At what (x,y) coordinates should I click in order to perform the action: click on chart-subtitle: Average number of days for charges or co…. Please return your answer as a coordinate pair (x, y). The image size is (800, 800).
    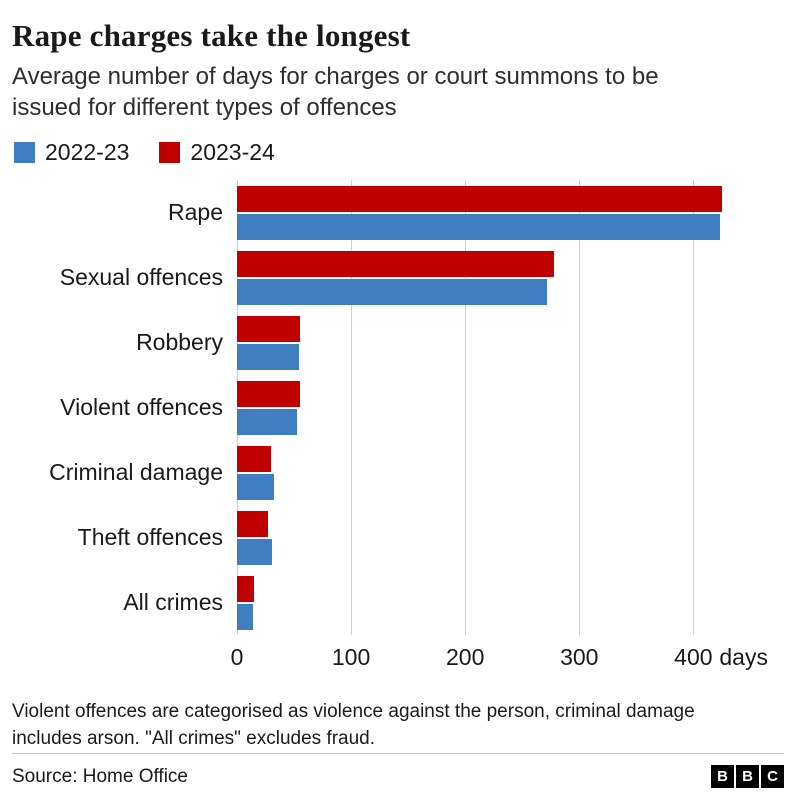
    Looking at the image, I should click on (335, 92).